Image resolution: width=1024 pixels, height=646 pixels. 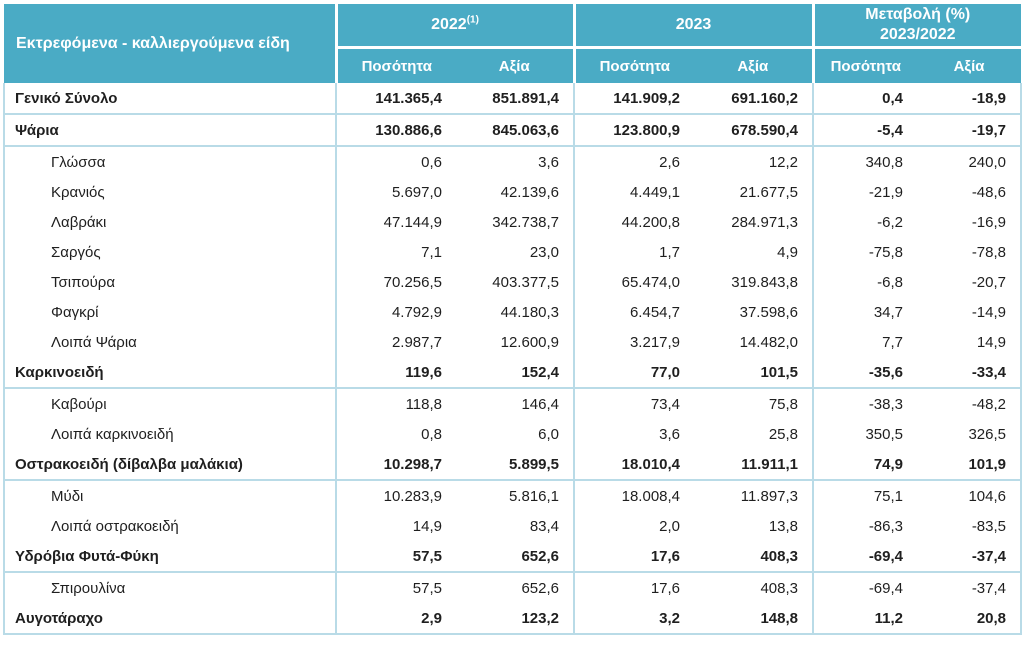 I want to click on species-name-cell: Καβούρι, so click(x=169, y=403).